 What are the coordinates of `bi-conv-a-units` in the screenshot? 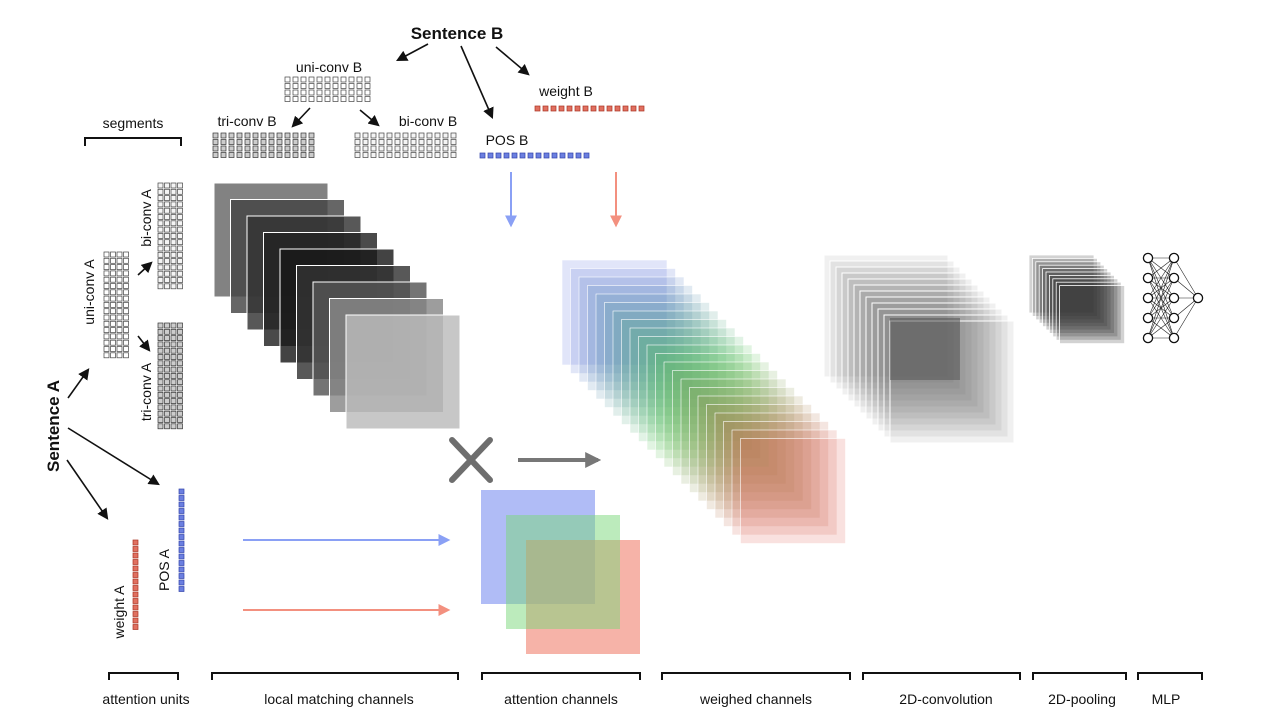 It's located at (170, 236).